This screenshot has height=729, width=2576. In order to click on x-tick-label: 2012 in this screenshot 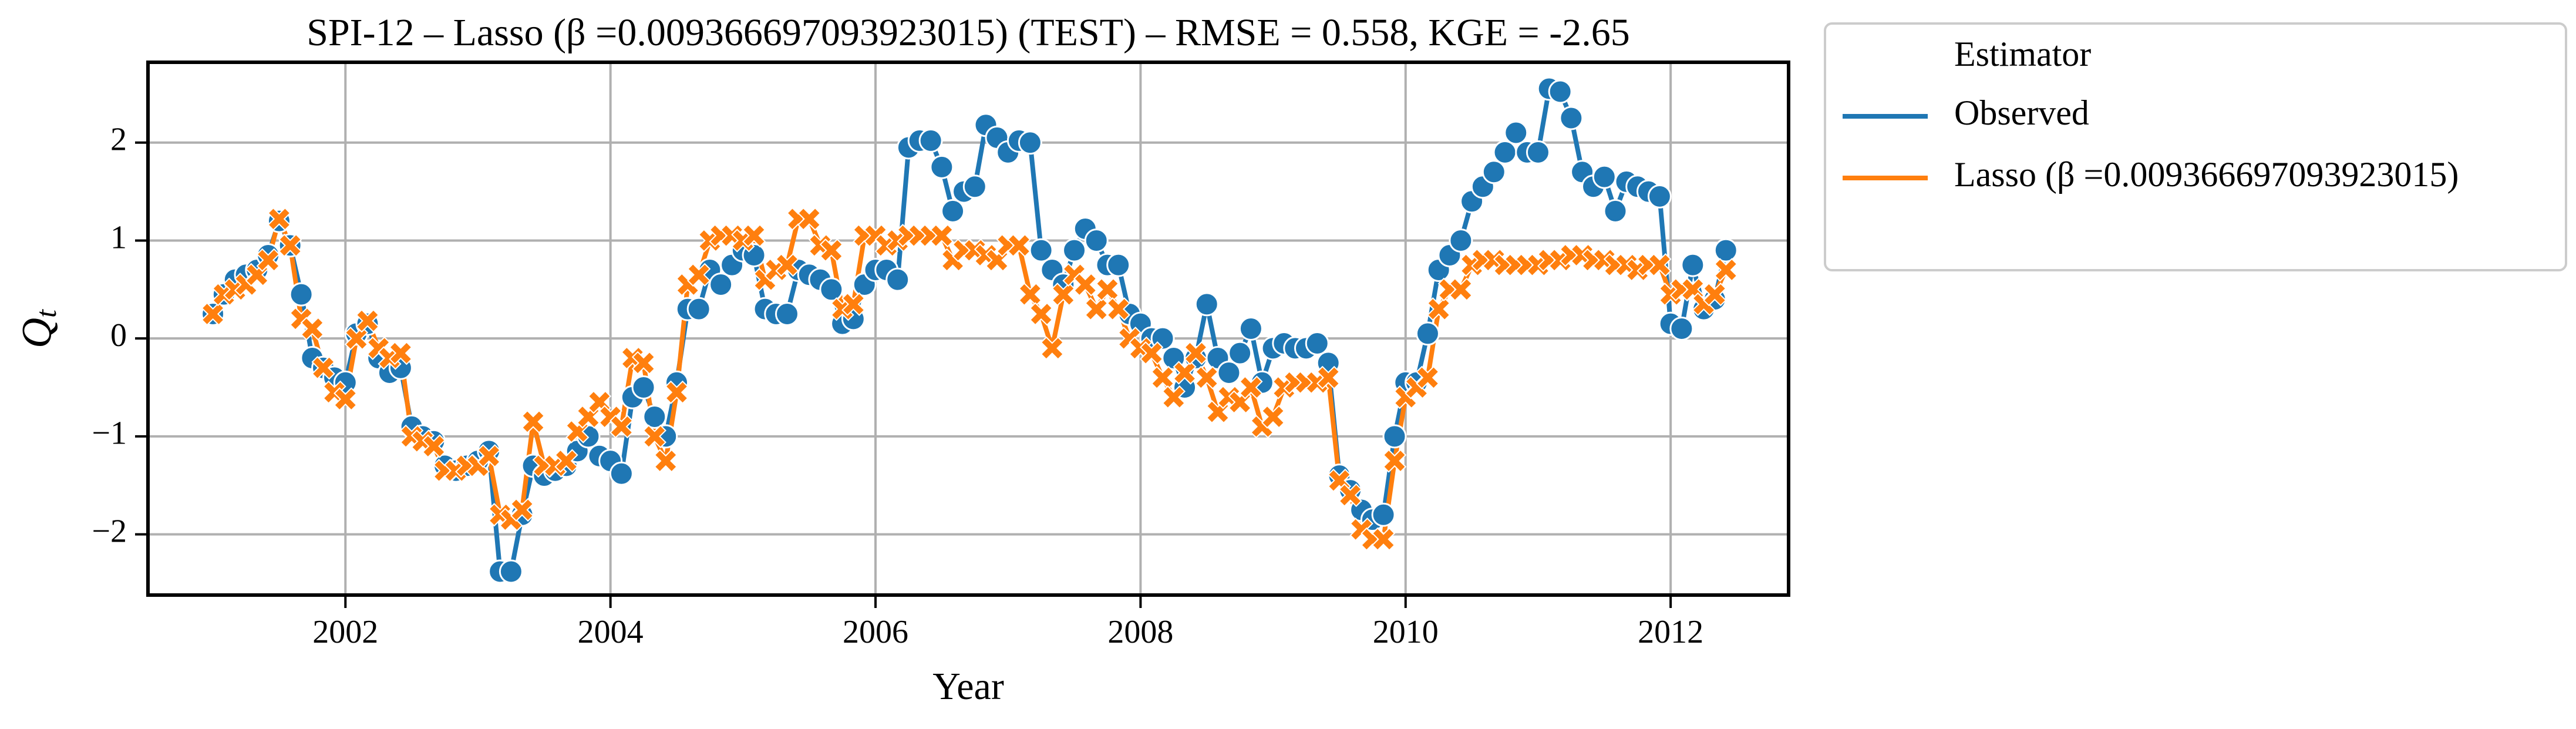, I will do `click(1670, 632)`.